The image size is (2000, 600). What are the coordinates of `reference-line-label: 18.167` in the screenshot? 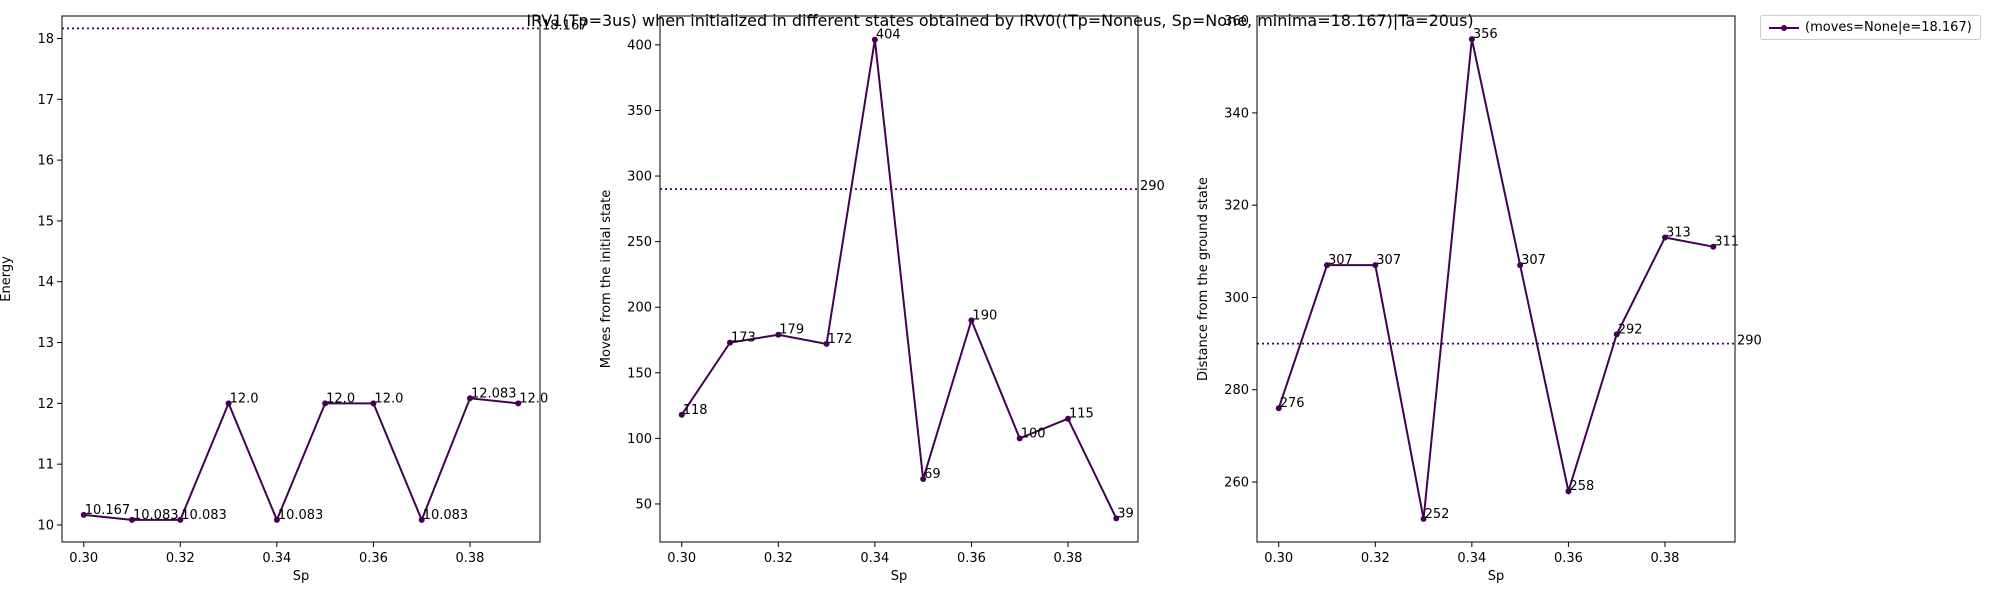 It's located at (565, 25).